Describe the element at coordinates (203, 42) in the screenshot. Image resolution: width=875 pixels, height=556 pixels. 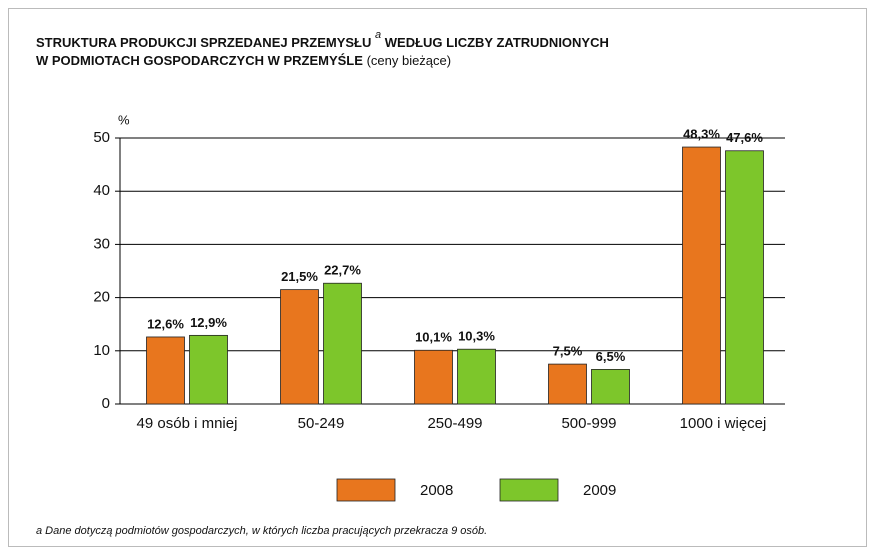
I see `title-part: STRUKTURA PRODUKCJI SPRZEDANEJ PRZEMYSŁU` at that location.